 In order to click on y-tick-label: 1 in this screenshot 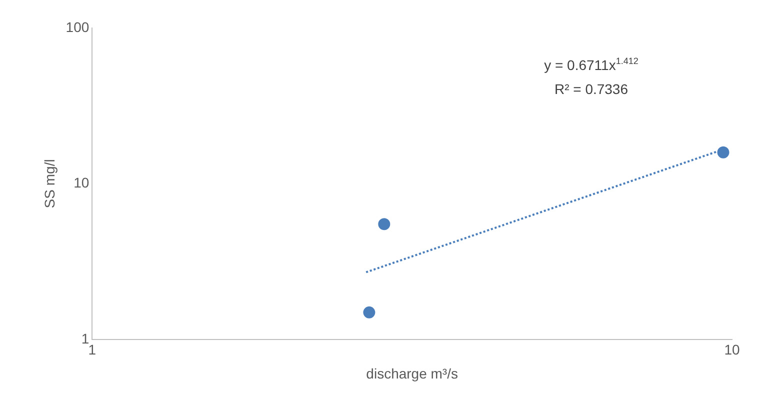, I will do `click(85, 338)`.